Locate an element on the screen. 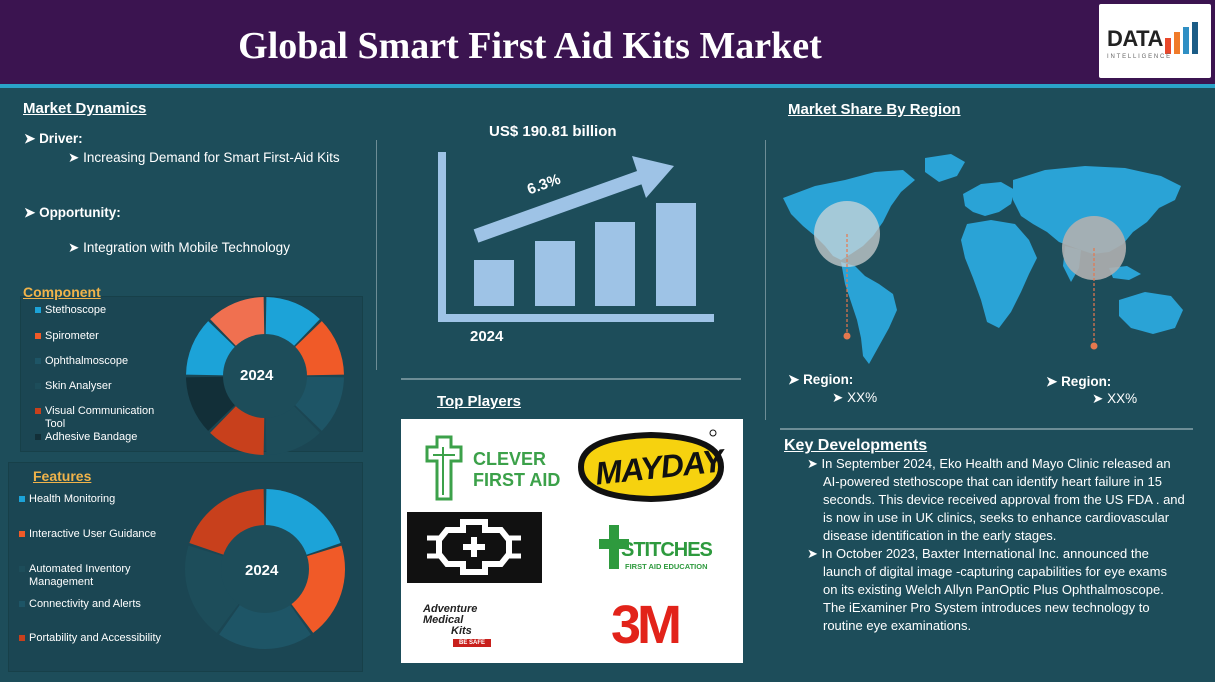  component-center-label: 2024 is located at coordinates (257, 375).